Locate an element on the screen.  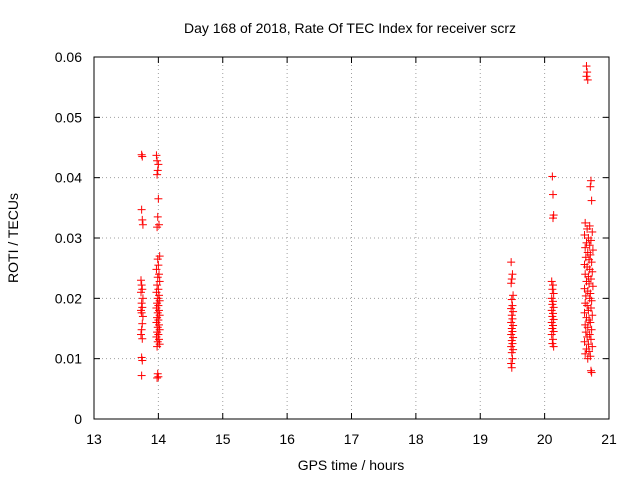
x-tick-label: 18 is located at coordinates (416, 439).